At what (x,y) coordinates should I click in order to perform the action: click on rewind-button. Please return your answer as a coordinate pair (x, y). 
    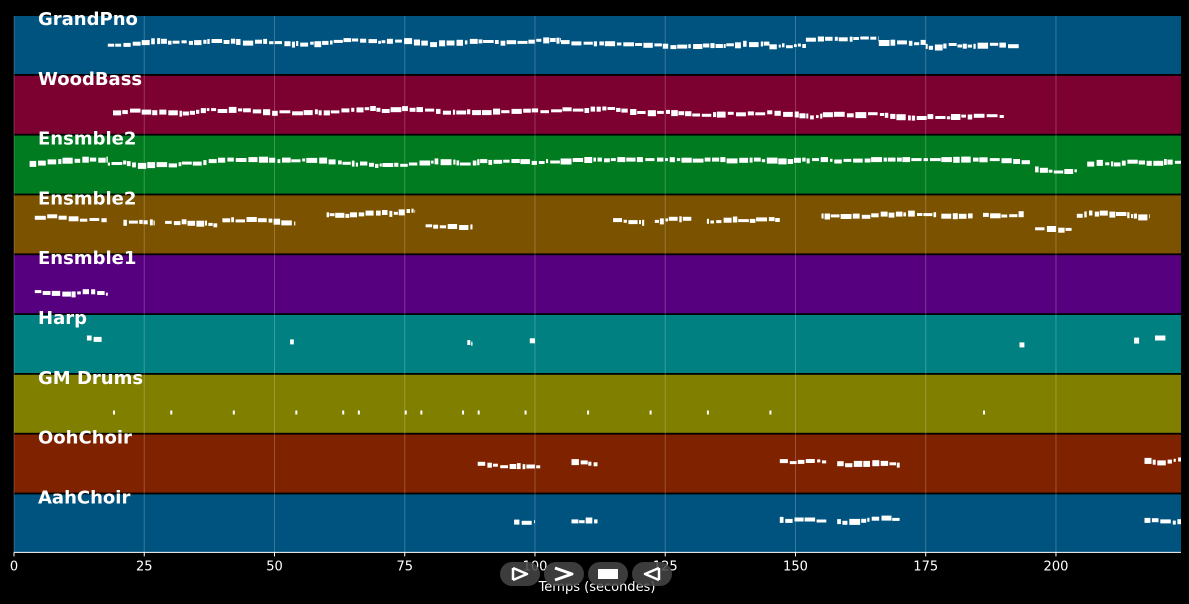
    Looking at the image, I should click on (652, 574).